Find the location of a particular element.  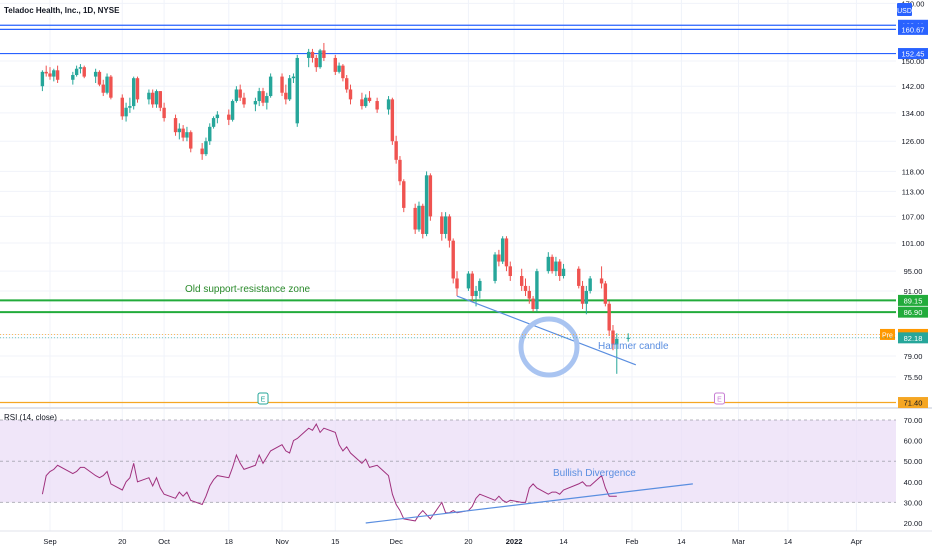

earnings-marker: E is located at coordinates (263, 398).